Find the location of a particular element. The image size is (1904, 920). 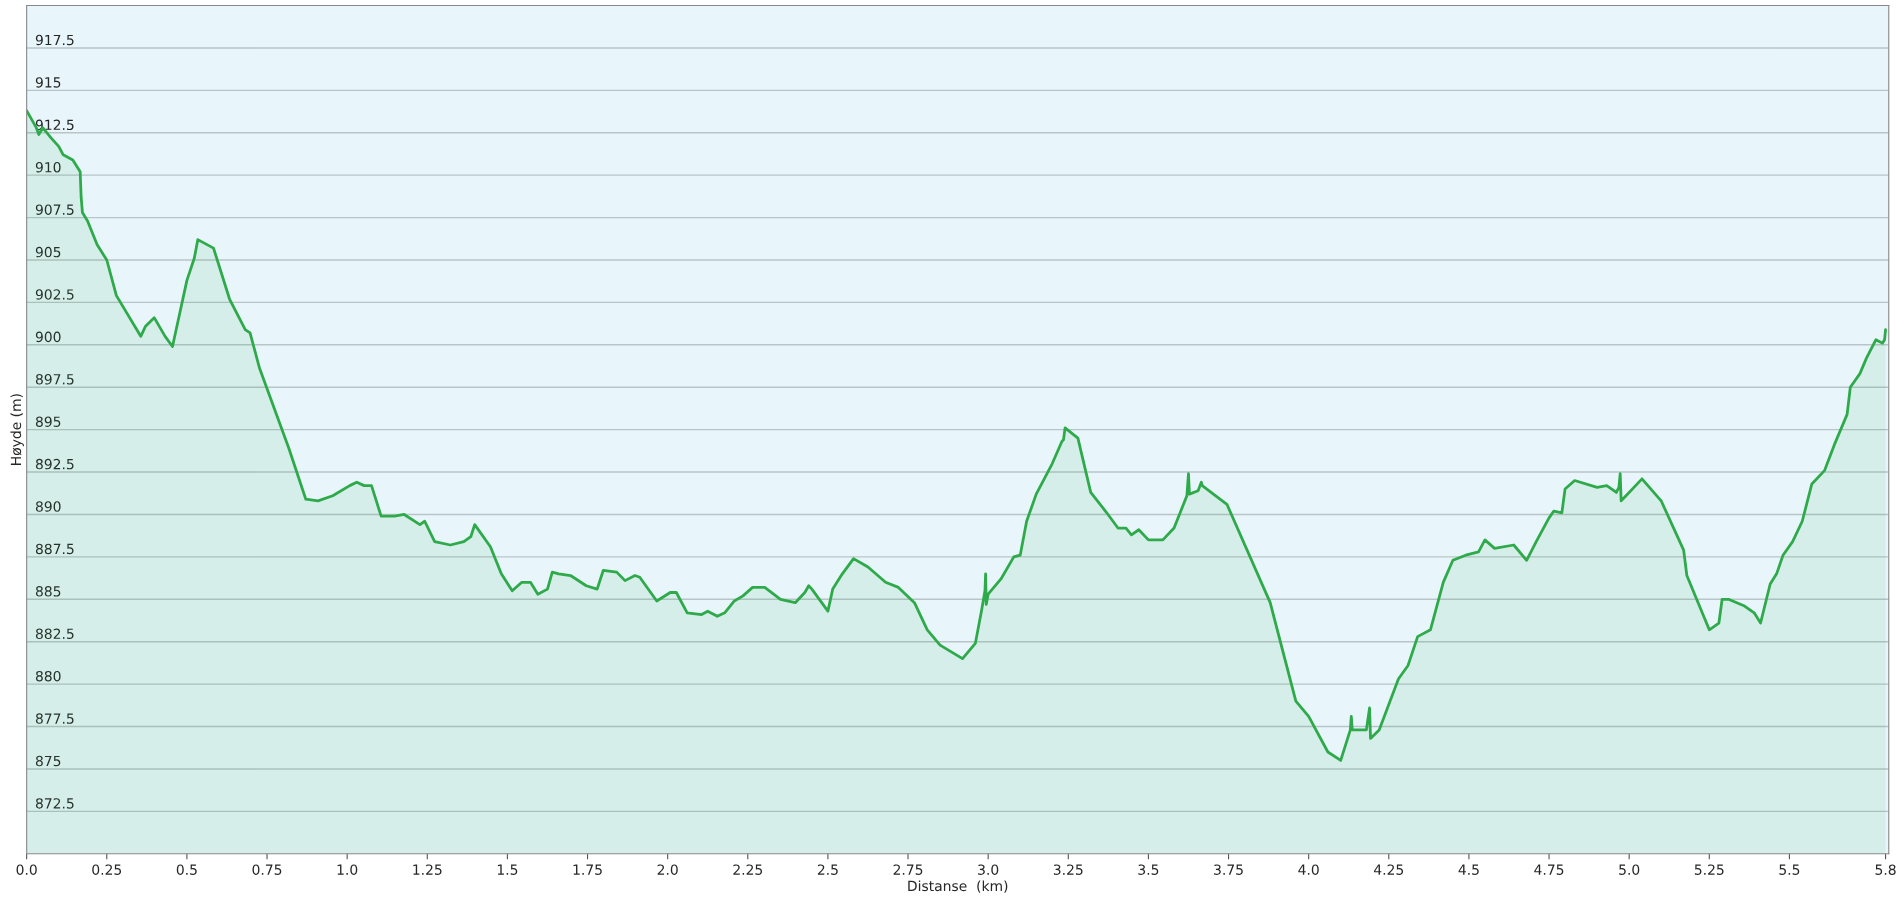

y-tick-label: 902.5 is located at coordinates (54, 294).